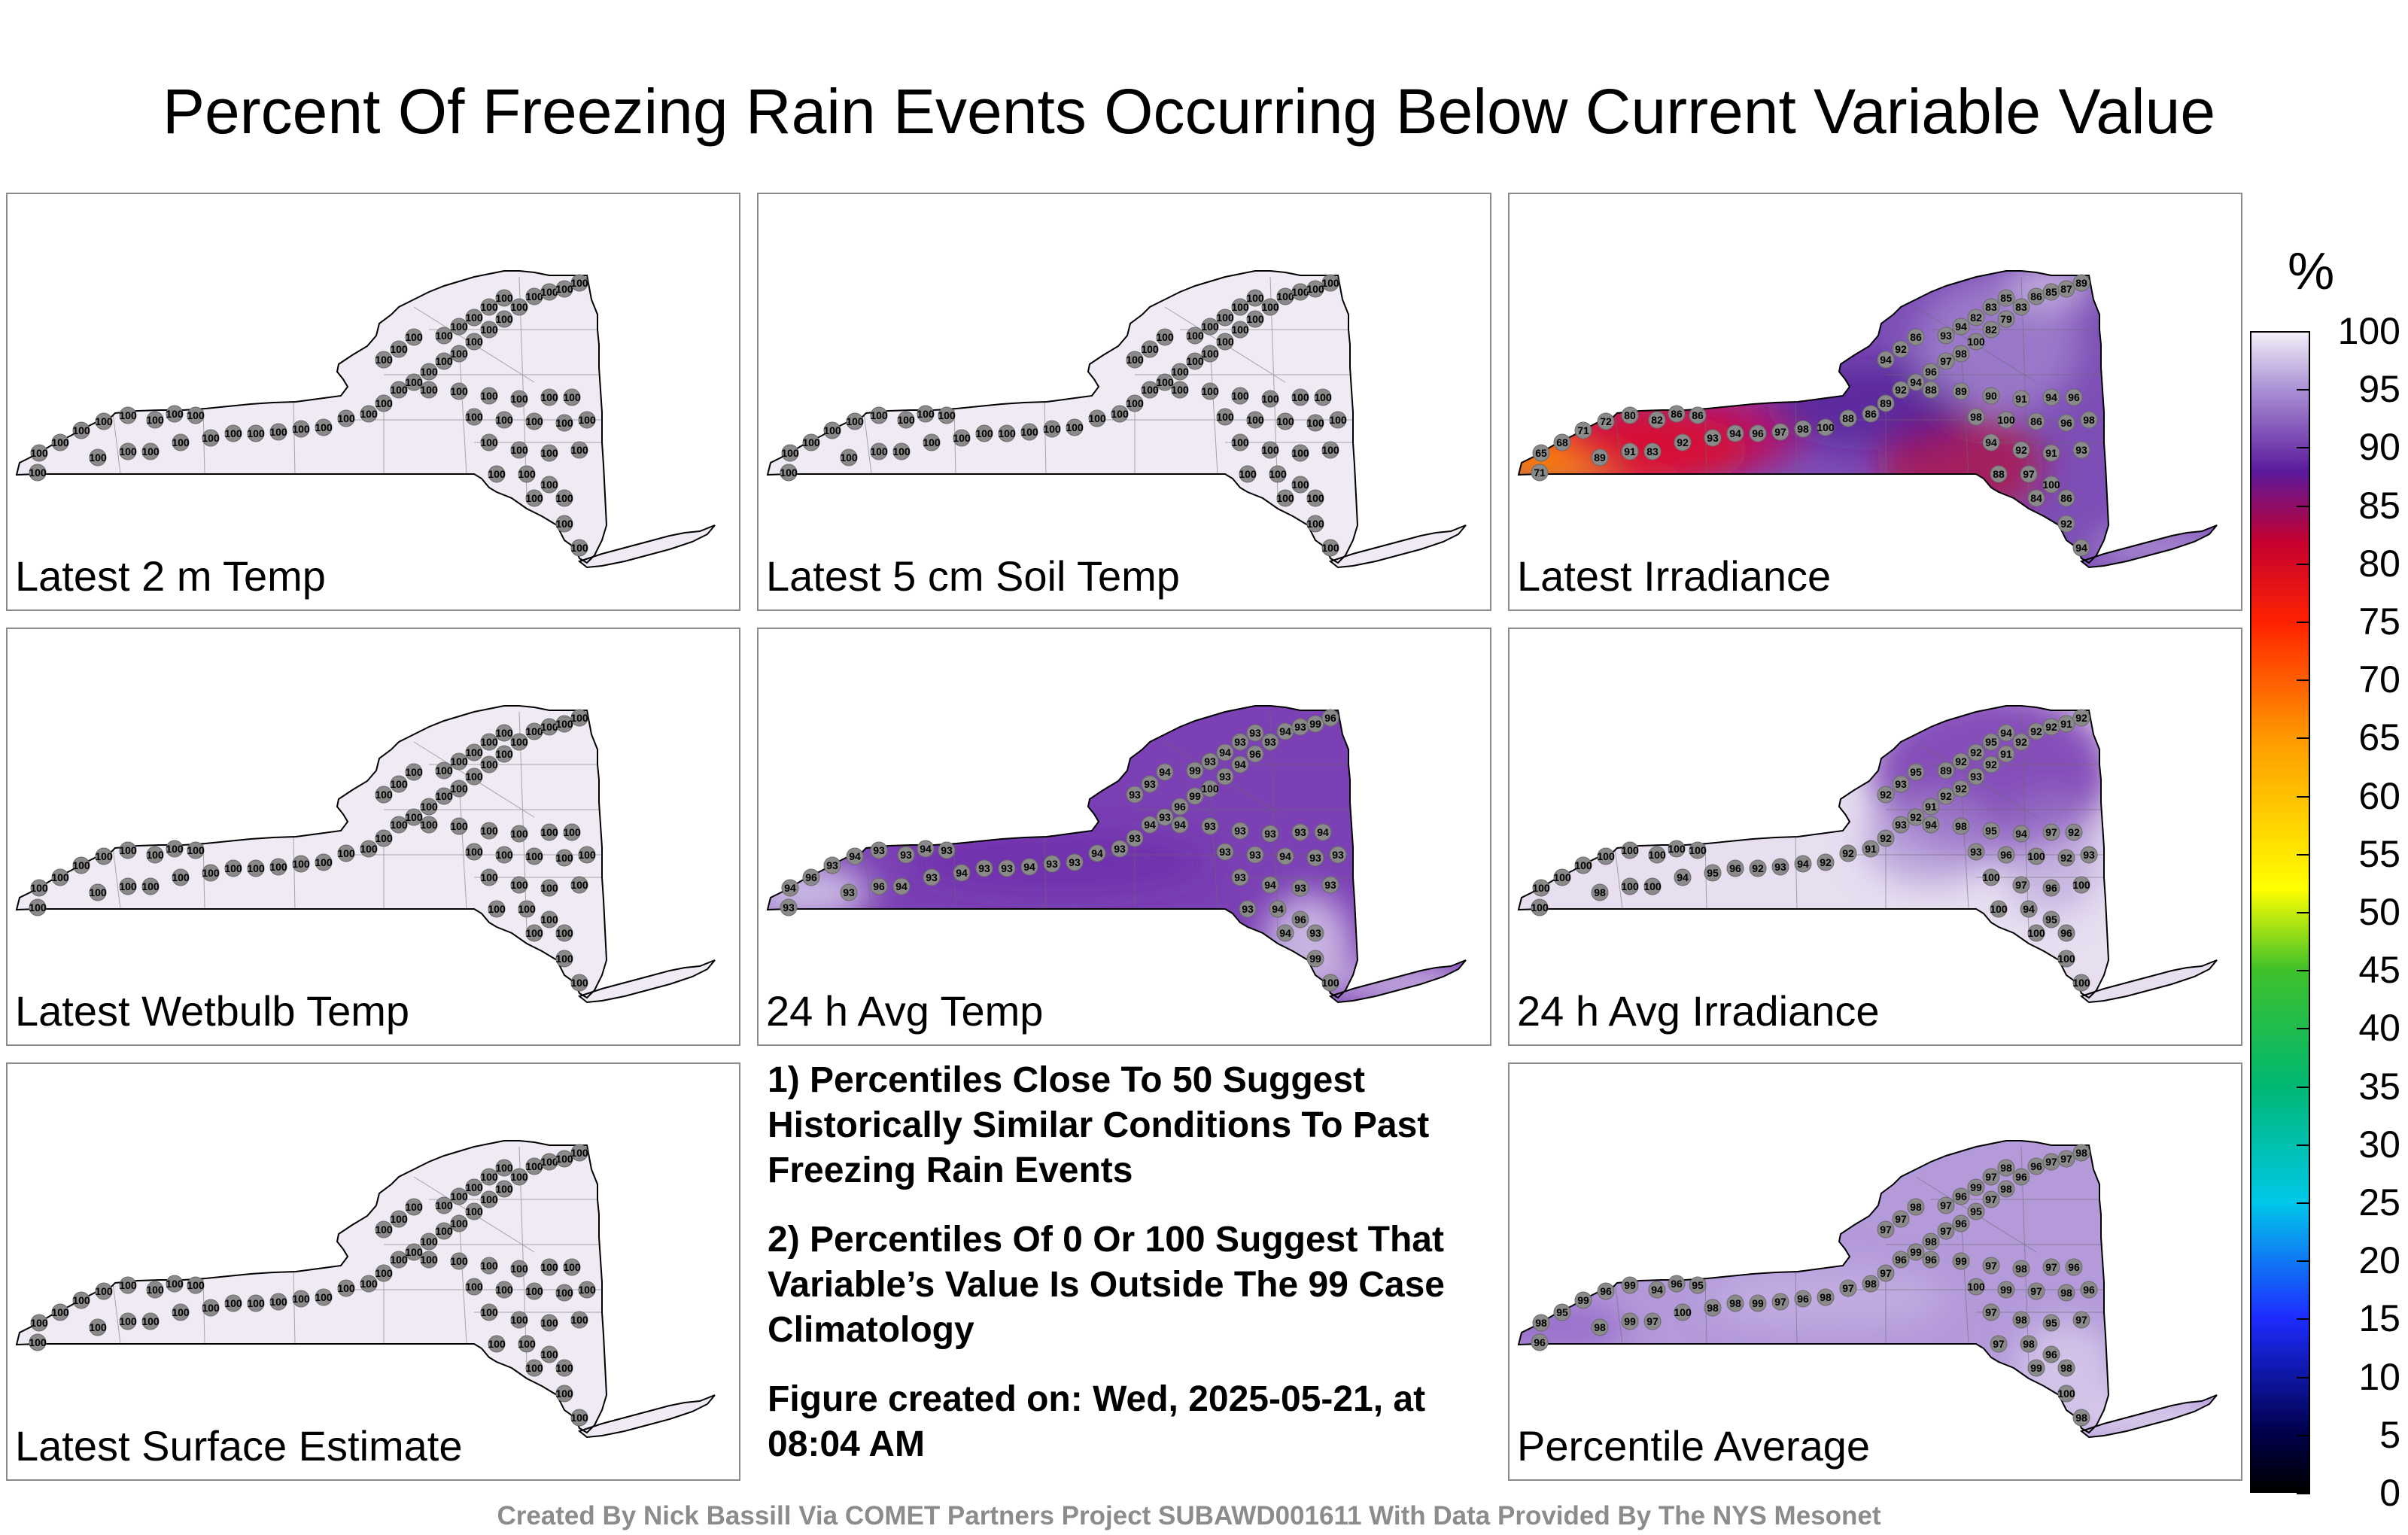  I want to click on station-value: 97, so click(1991, 1177).